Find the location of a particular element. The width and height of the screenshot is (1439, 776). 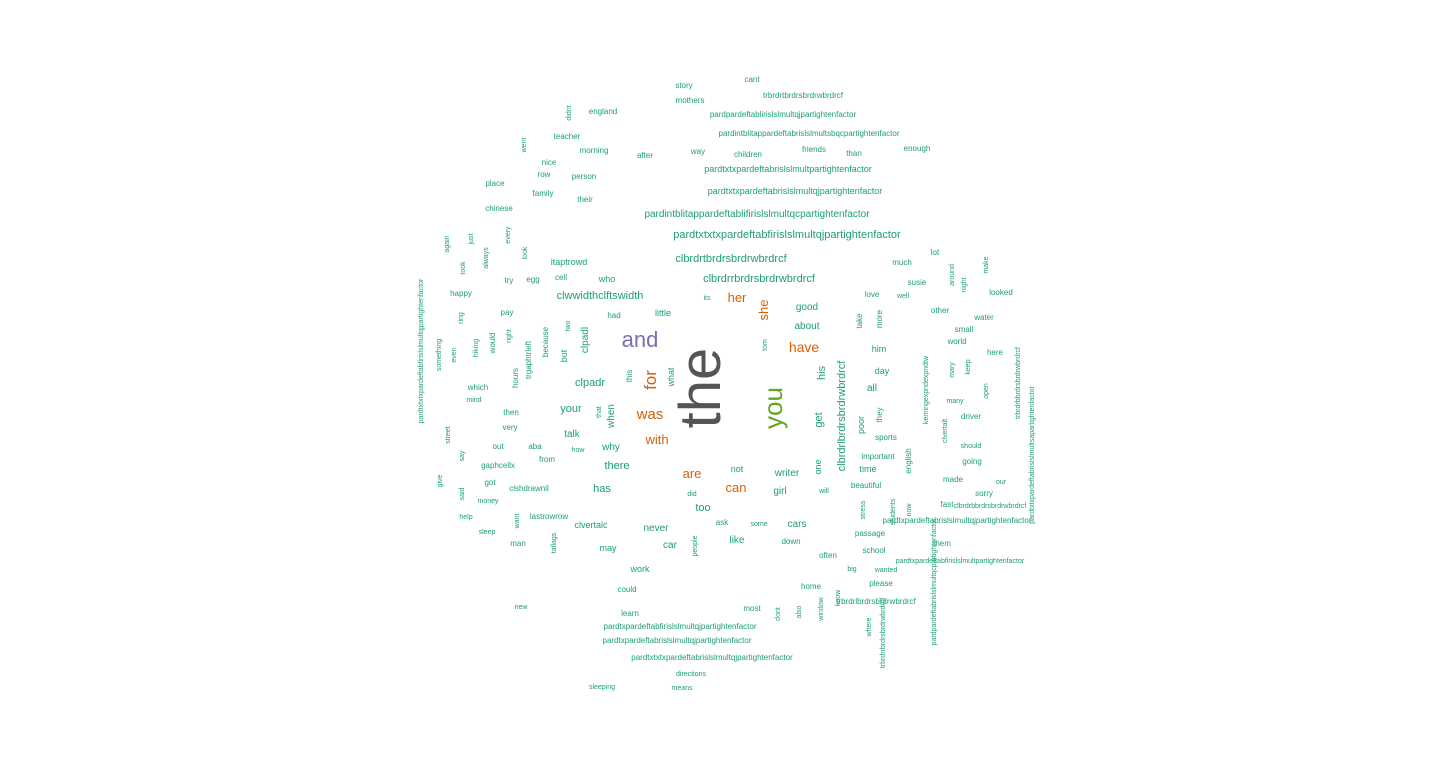

cloud-word-ask: ask is located at coordinates (722, 522).